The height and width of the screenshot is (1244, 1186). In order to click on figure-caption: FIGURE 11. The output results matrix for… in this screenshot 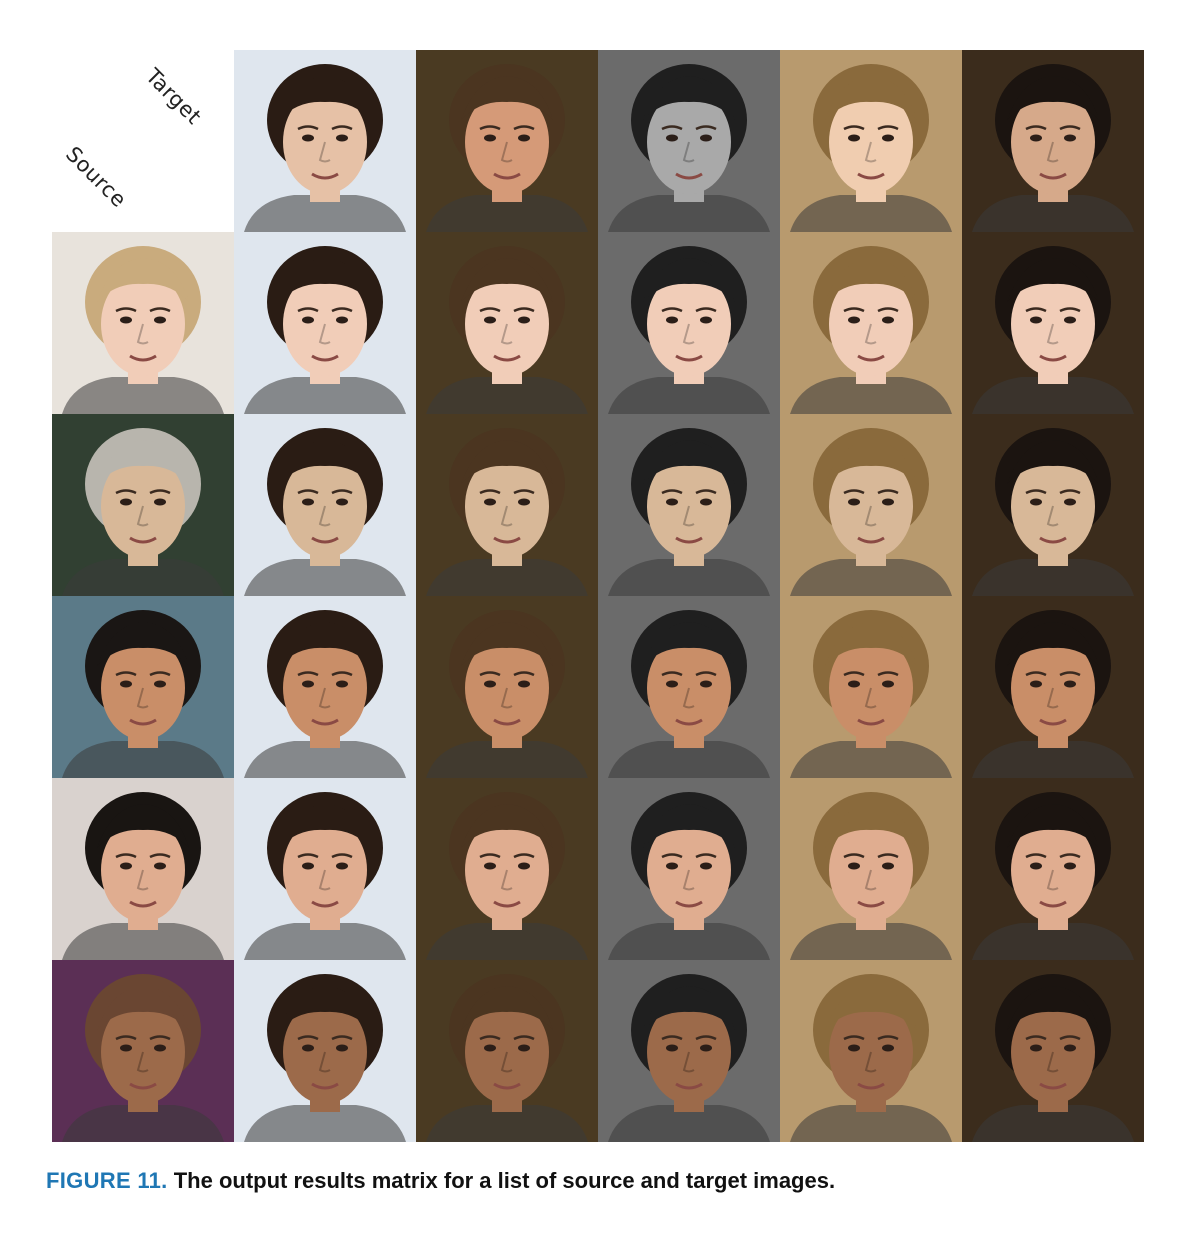, I will do `click(440, 1181)`.